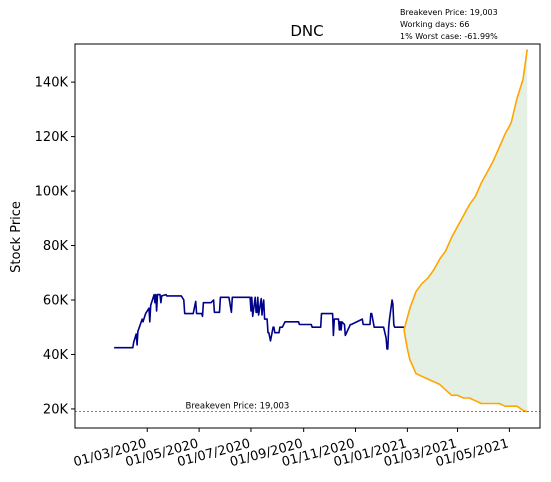  What do you see at coordinates (449, 36) in the screenshot?
I see `worst-case-note: 1% Worst case: -61.99%` at bounding box center [449, 36].